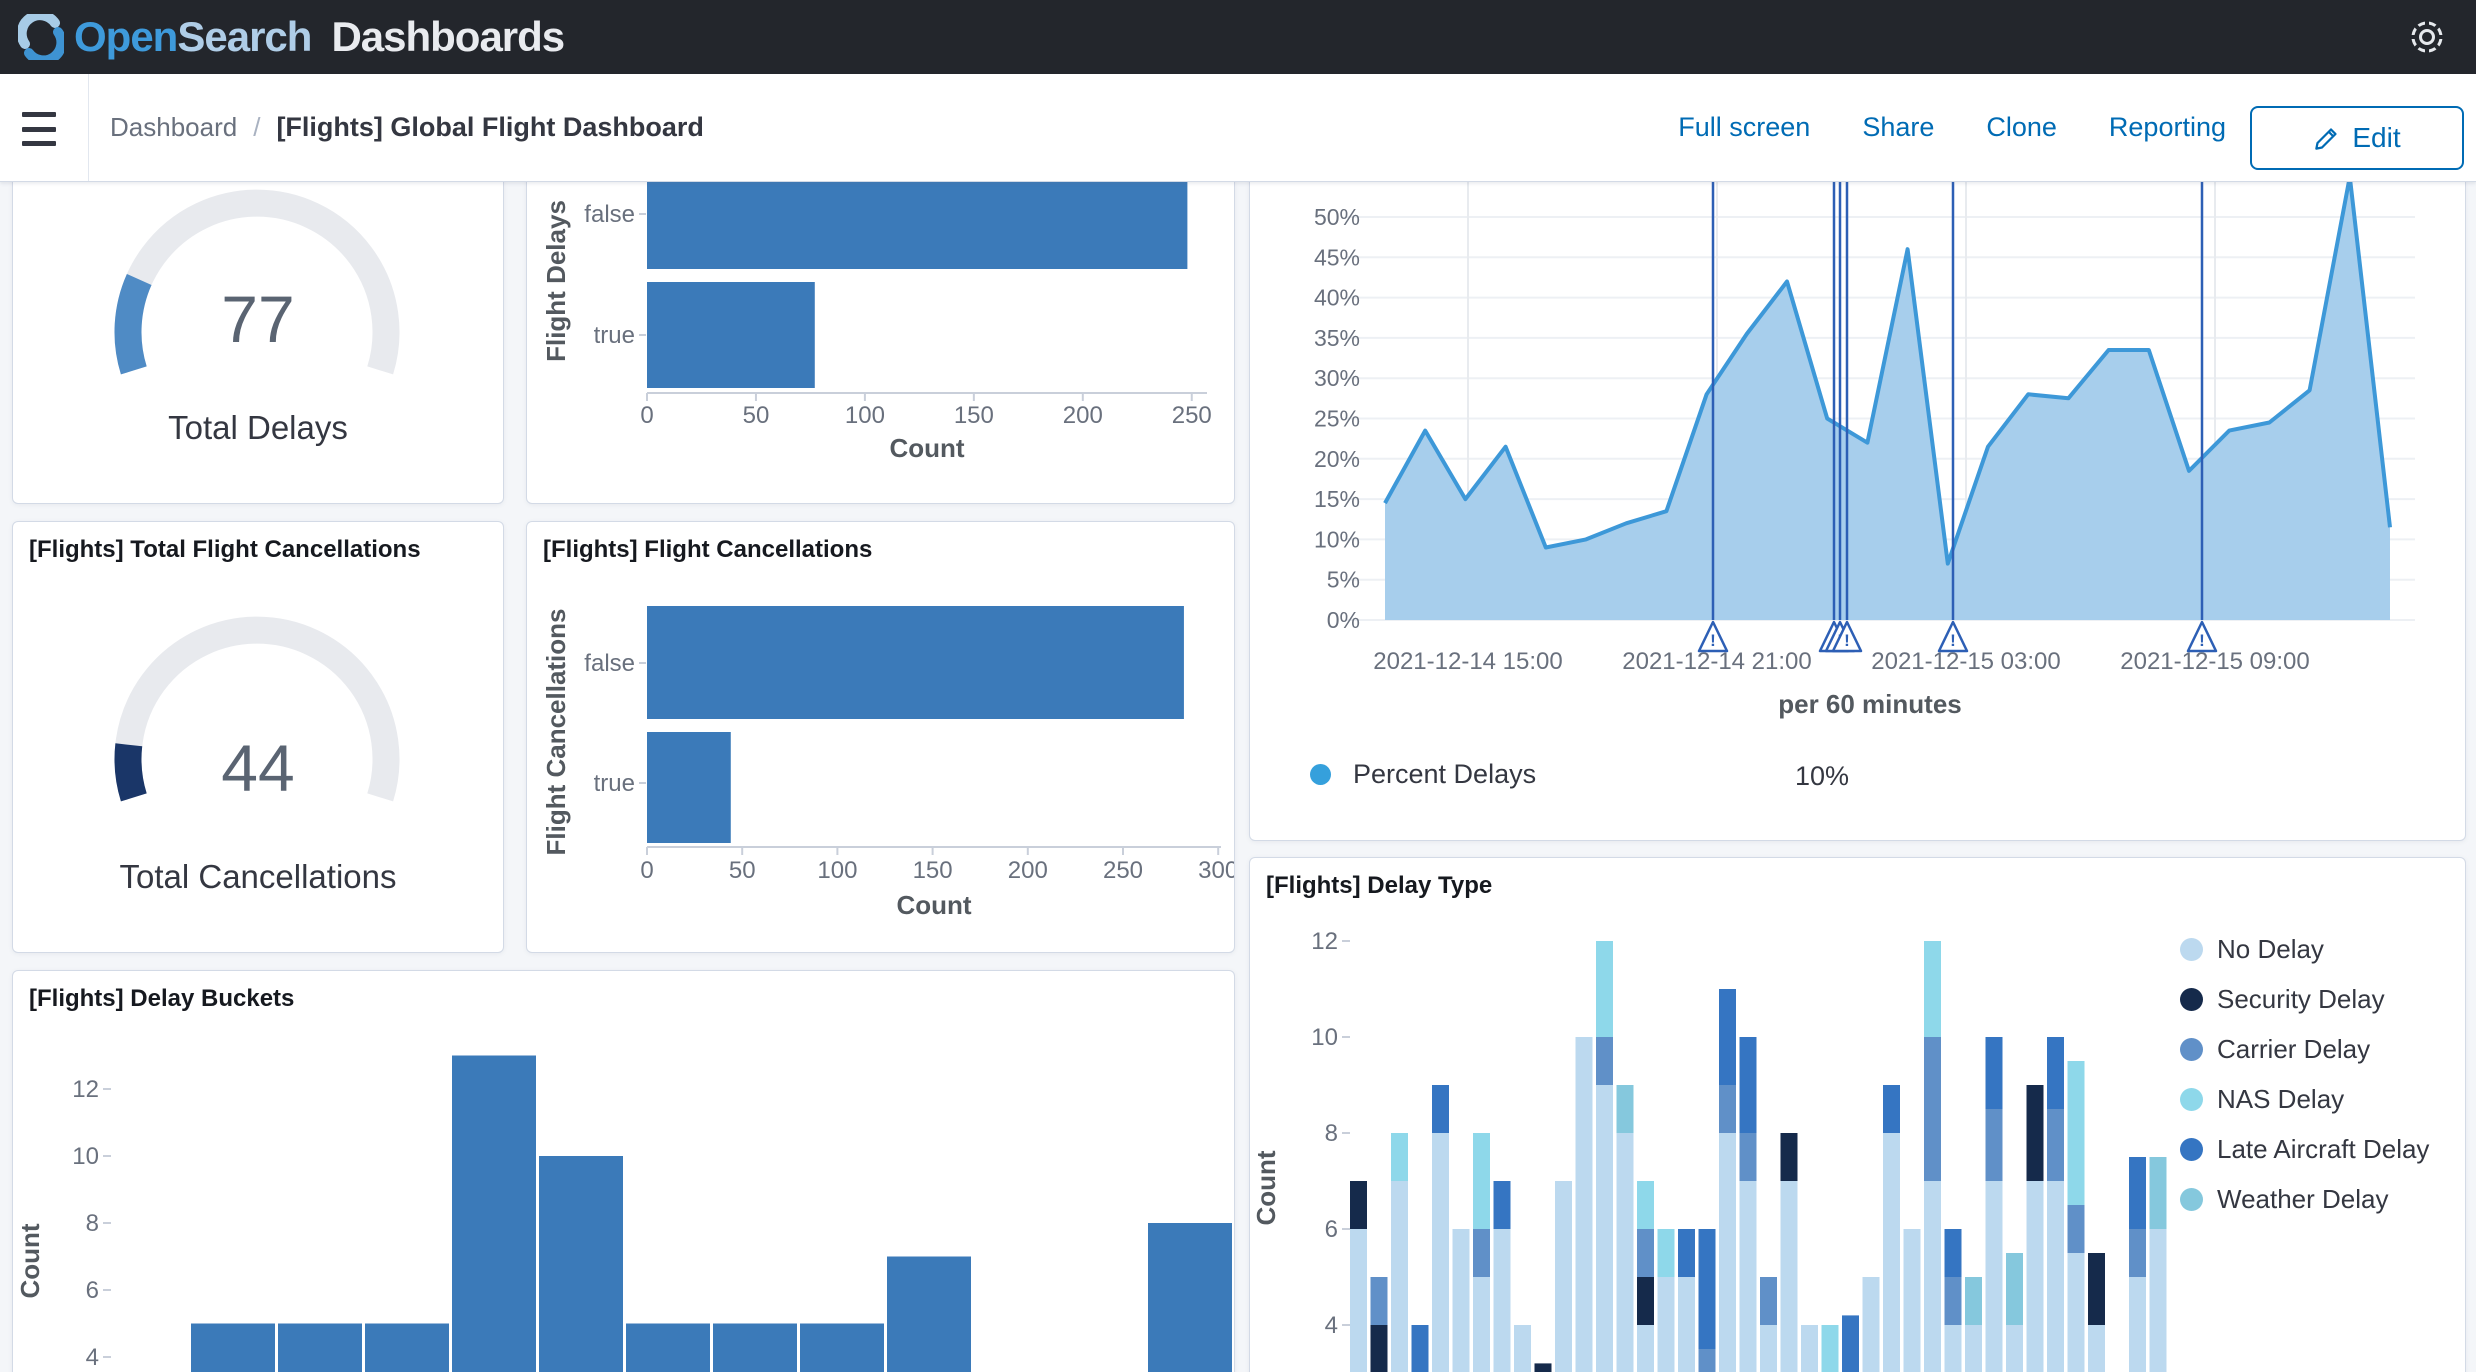 The image size is (2476, 1372). I want to click on opensearch-logo: Open Search Dashboards, so click(291, 37).